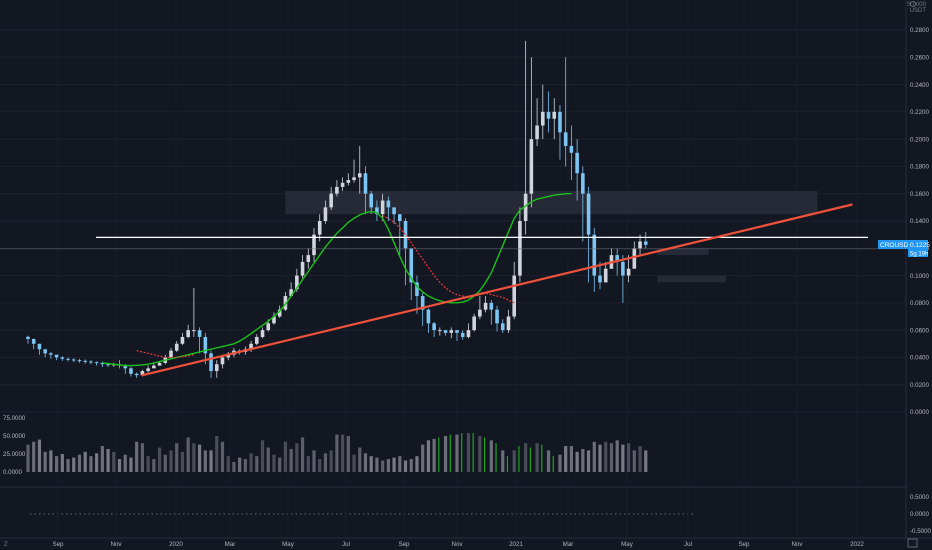 The image size is (932, 550). I want to click on countdown-tag-bg, so click(918, 253).